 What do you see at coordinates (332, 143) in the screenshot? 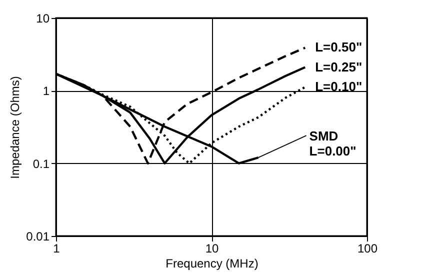
I see `annotation: SMD L=0.00"` at bounding box center [332, 143].